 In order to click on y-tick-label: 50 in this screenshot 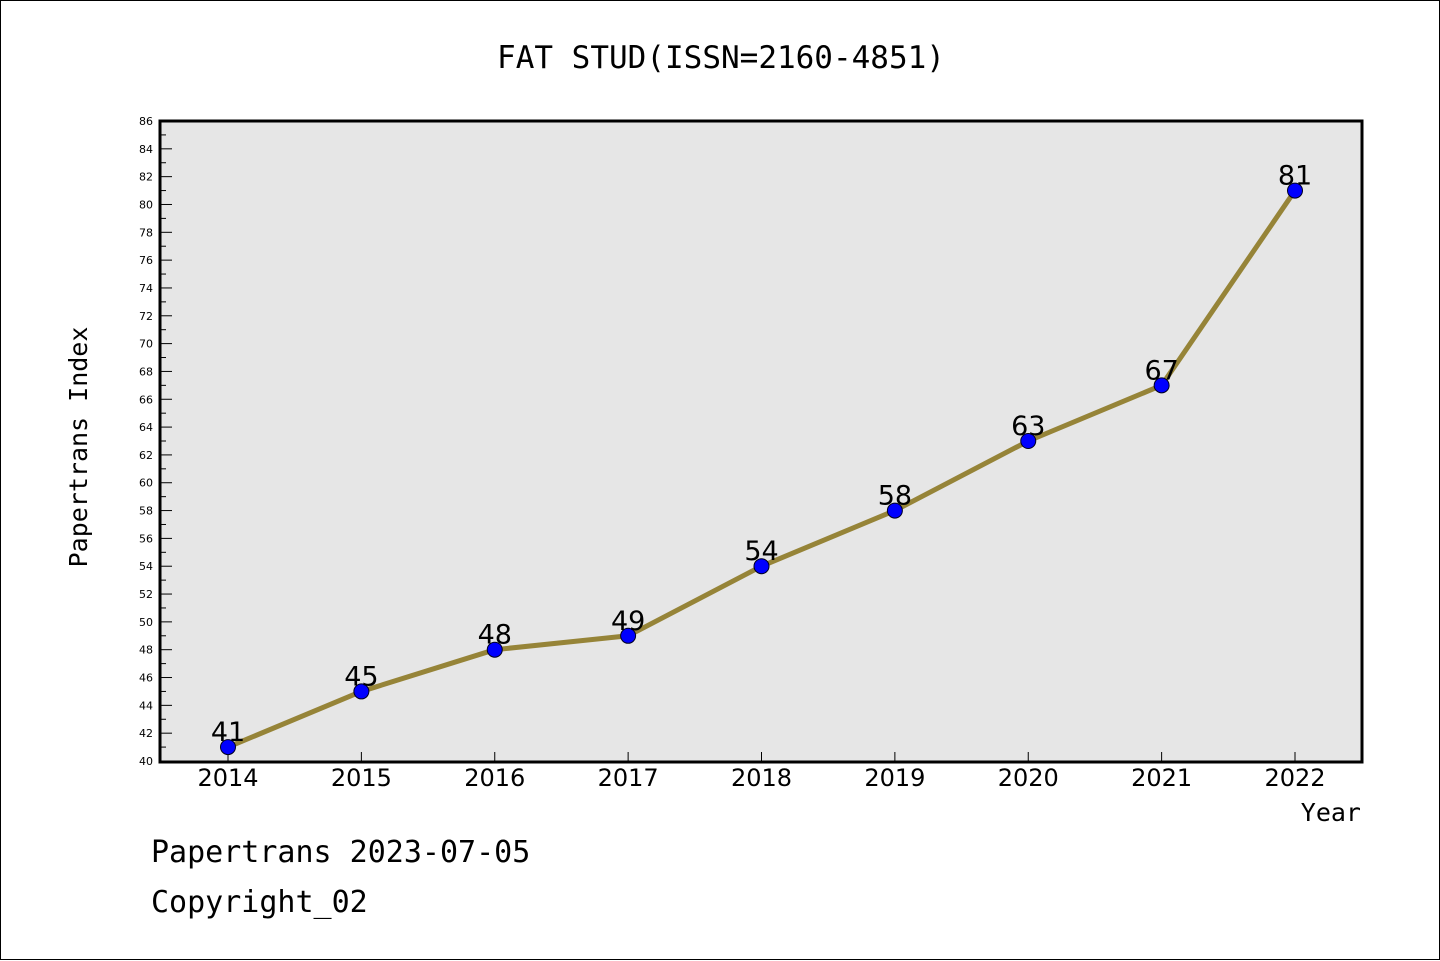, I will do `click(146, 622)`.